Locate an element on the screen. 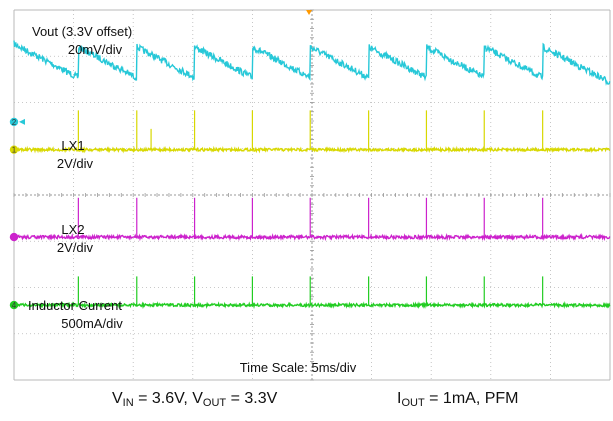  lx2-channel-name: LX2 is located at coordinates (72, 229).